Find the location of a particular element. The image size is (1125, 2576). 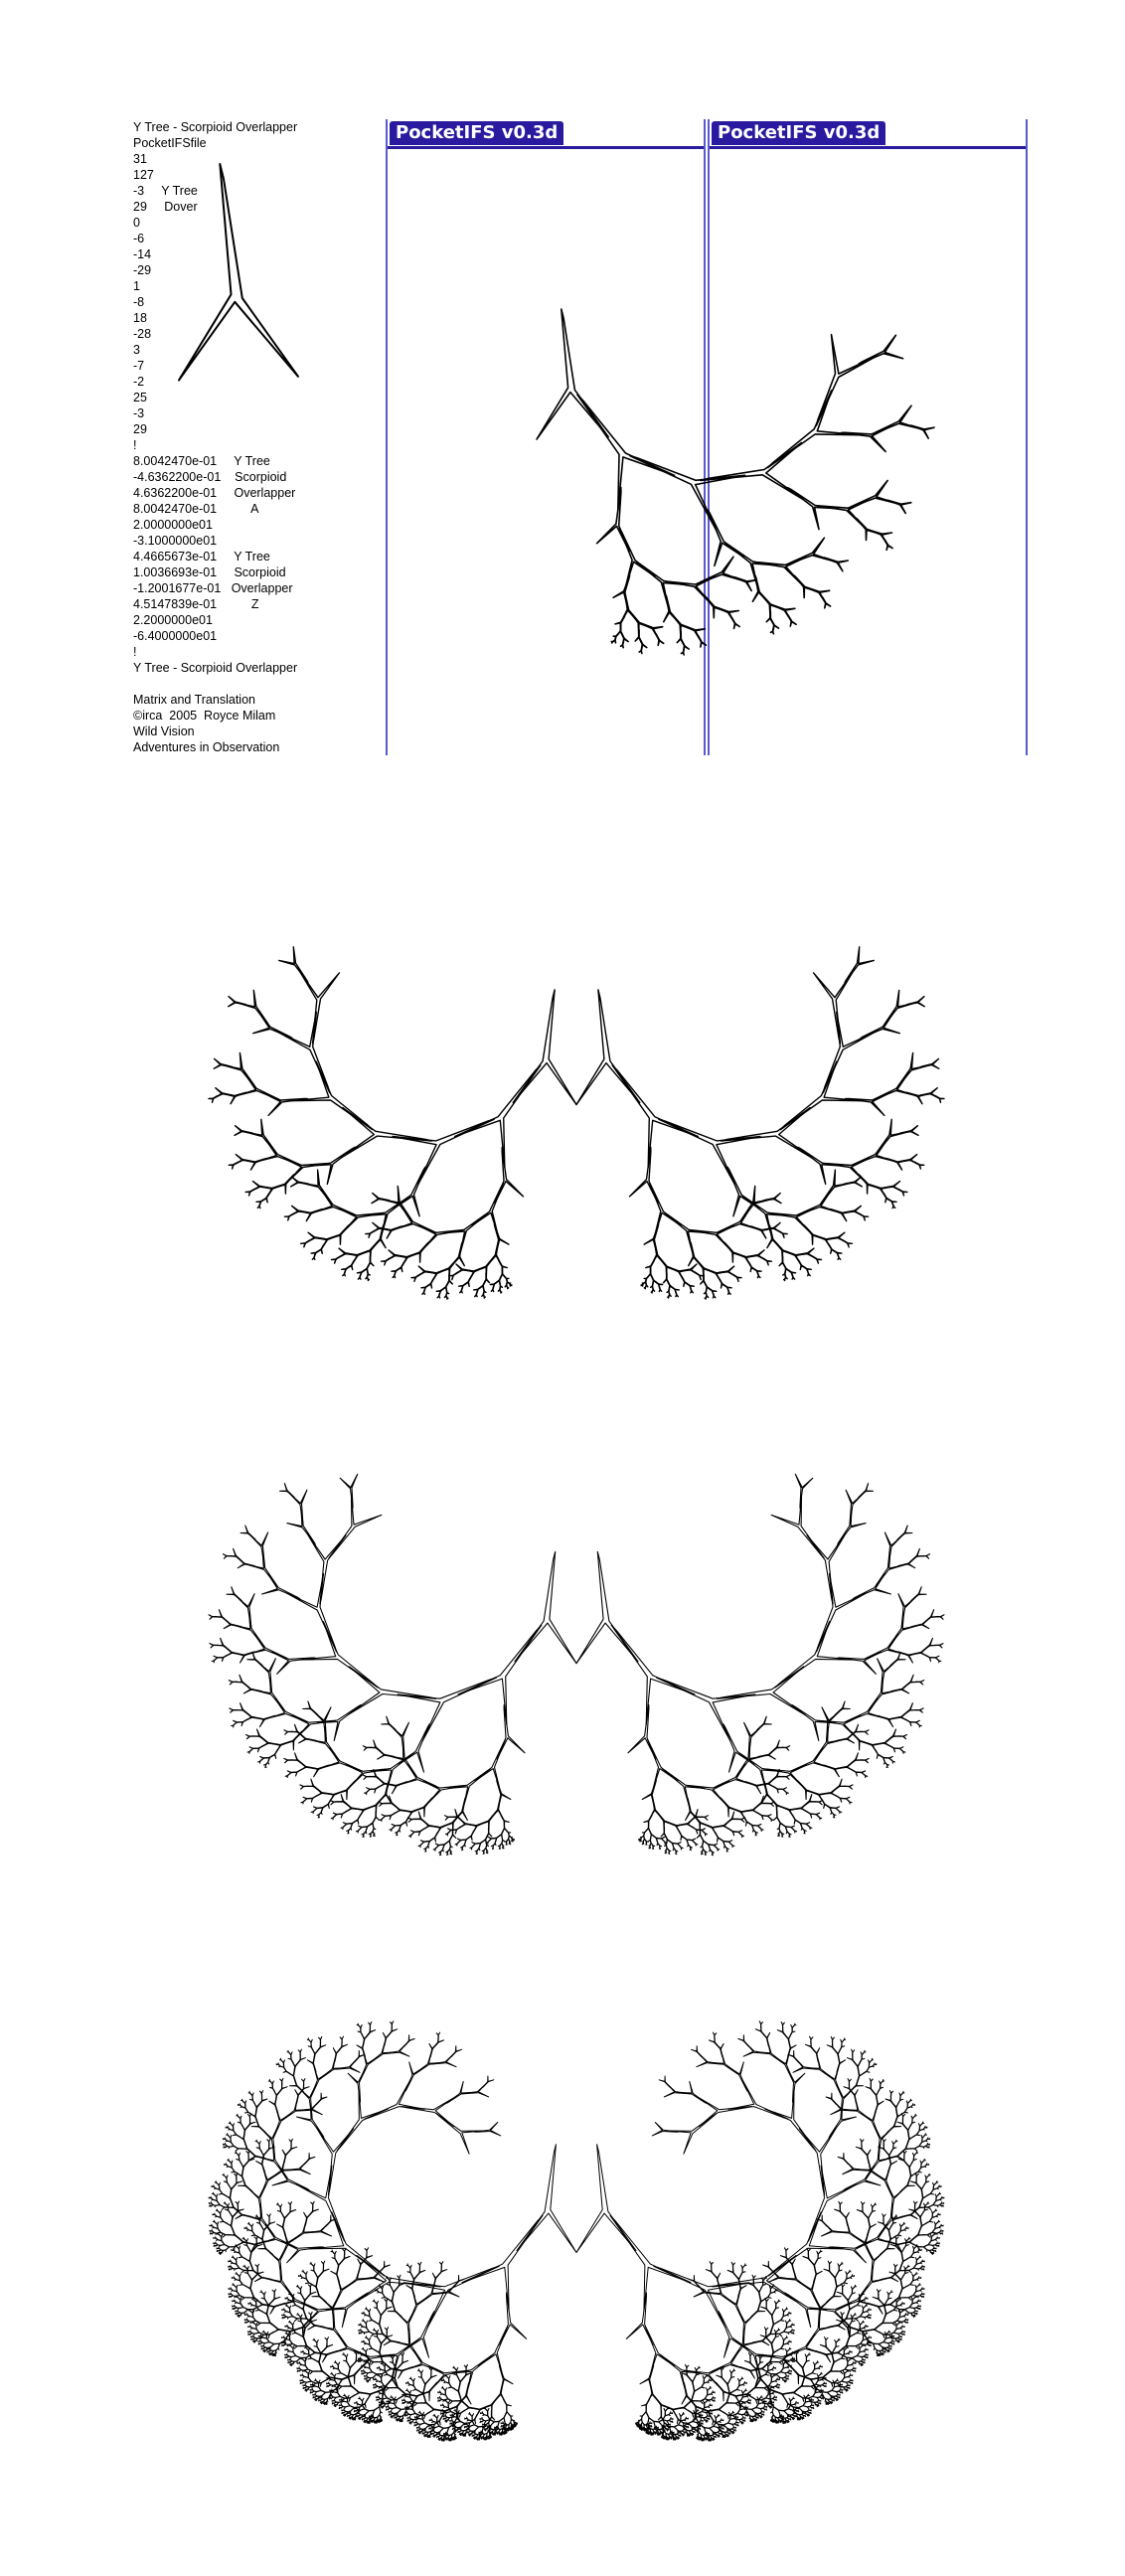

ifs-line: 4.5147839e-01 Z is located at coordinates (196, 604).